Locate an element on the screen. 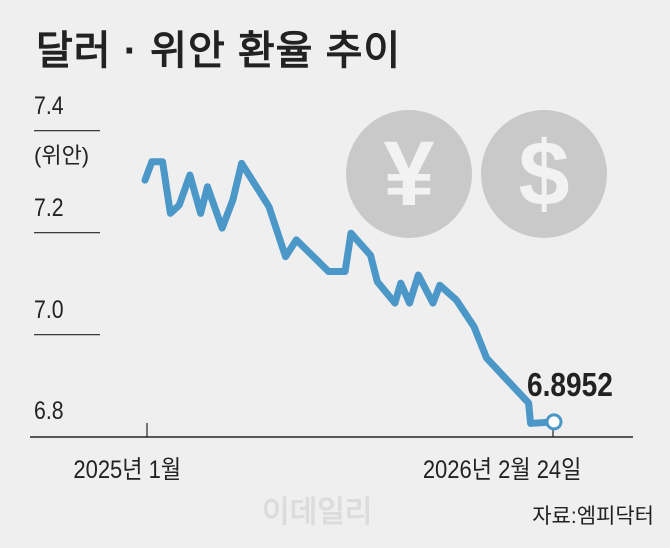 The width and height of the screenshot is (670, 548). y-tick-label: 7.2 is located at coordinates (49, 208).